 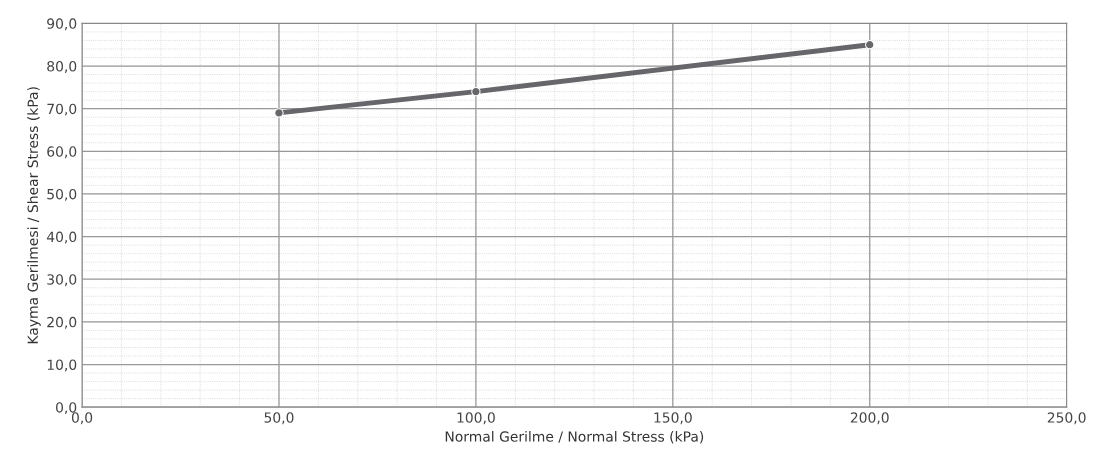 What do you see at coordinates (62, 194) in the screenshot?
I see `y-tick-label: 50,0` at bounding box center [62, 194].